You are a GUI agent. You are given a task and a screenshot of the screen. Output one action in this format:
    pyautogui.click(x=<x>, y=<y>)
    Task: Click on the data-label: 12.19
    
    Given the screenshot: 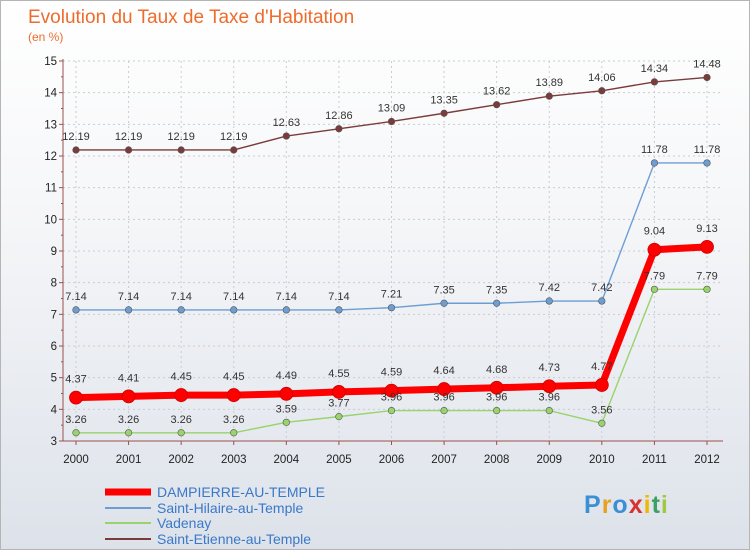 What is the action you would take?
    pyautogui.click(x=234, y=137)
    